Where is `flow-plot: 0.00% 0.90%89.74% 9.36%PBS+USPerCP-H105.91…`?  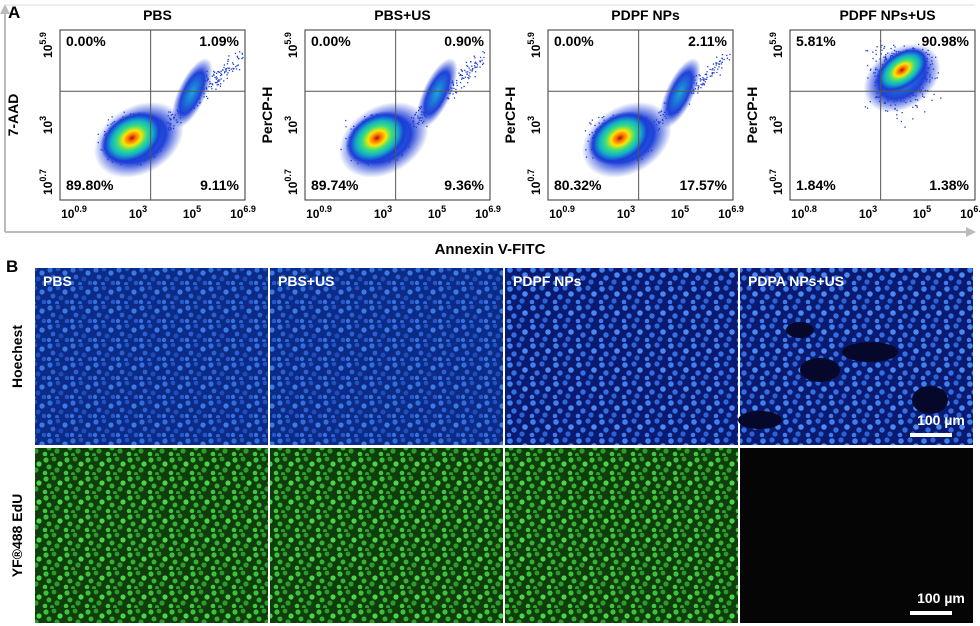 flow-plot: 0.00% 0.90%89.74% 9.36%PBS+USPerCP-H105.91… is located at coordinates (380, 114).